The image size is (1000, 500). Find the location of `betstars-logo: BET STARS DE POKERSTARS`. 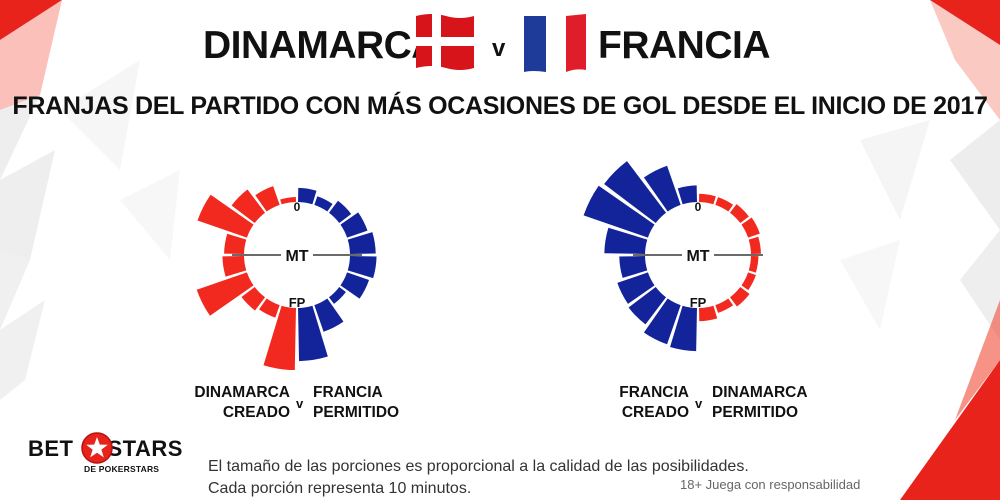

betstars-logo: BET STARS DE POKERSTARS is located at coordinates (113, 458).